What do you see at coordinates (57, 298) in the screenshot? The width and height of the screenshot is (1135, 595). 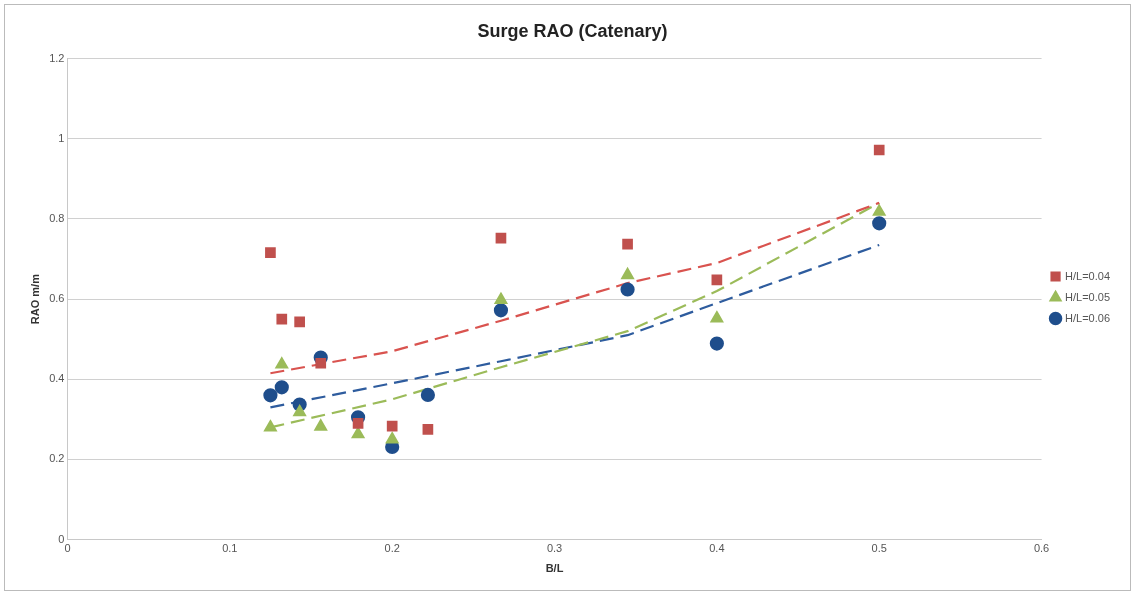 I see `y-tick-label: 0.6` at bounding box center [57, 298].